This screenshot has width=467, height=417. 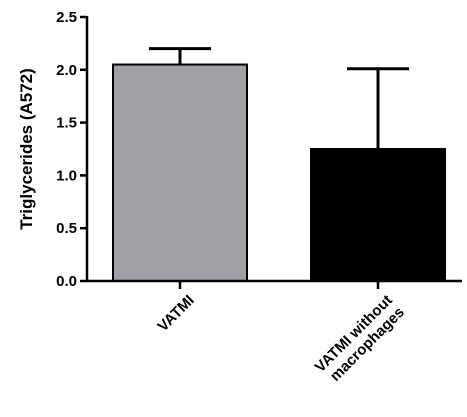 I want to click on error-bars, so click(x=279, y=98).